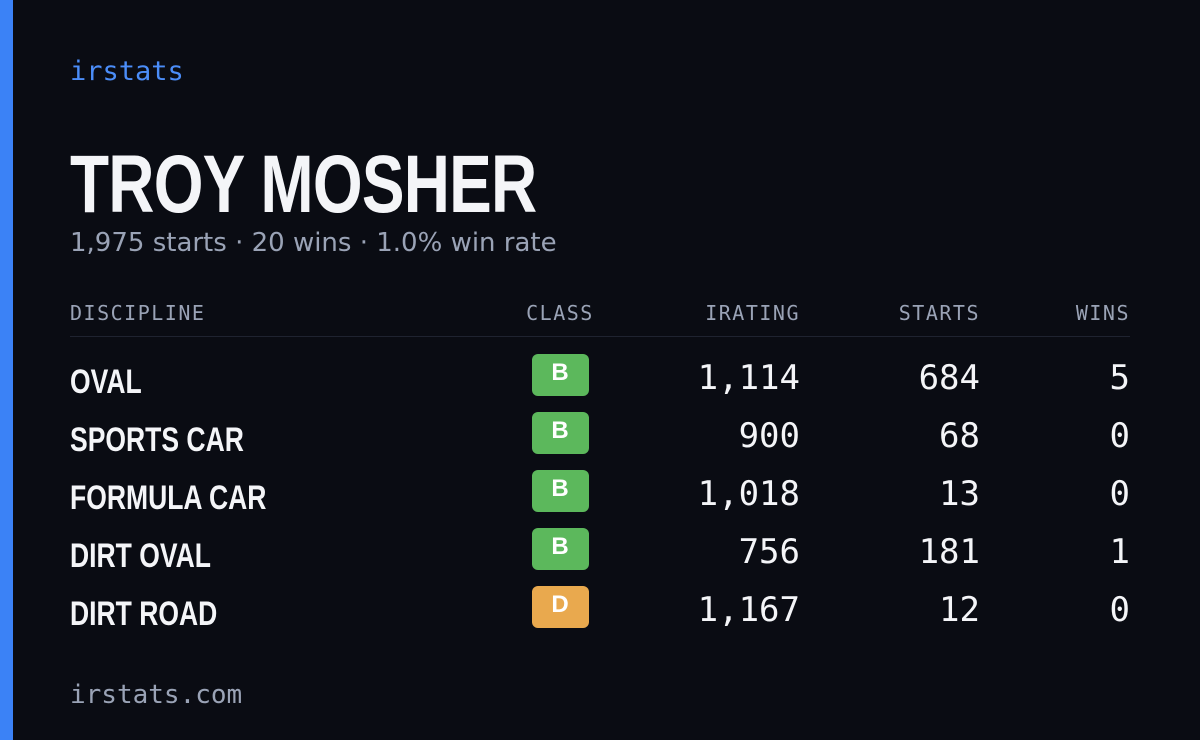 Image resolution: width=1200 pixels, height=740 pixels. Describe the element at coordinates (748, 610) in the screenshot. I see `irating-value: 1,167` at that location.